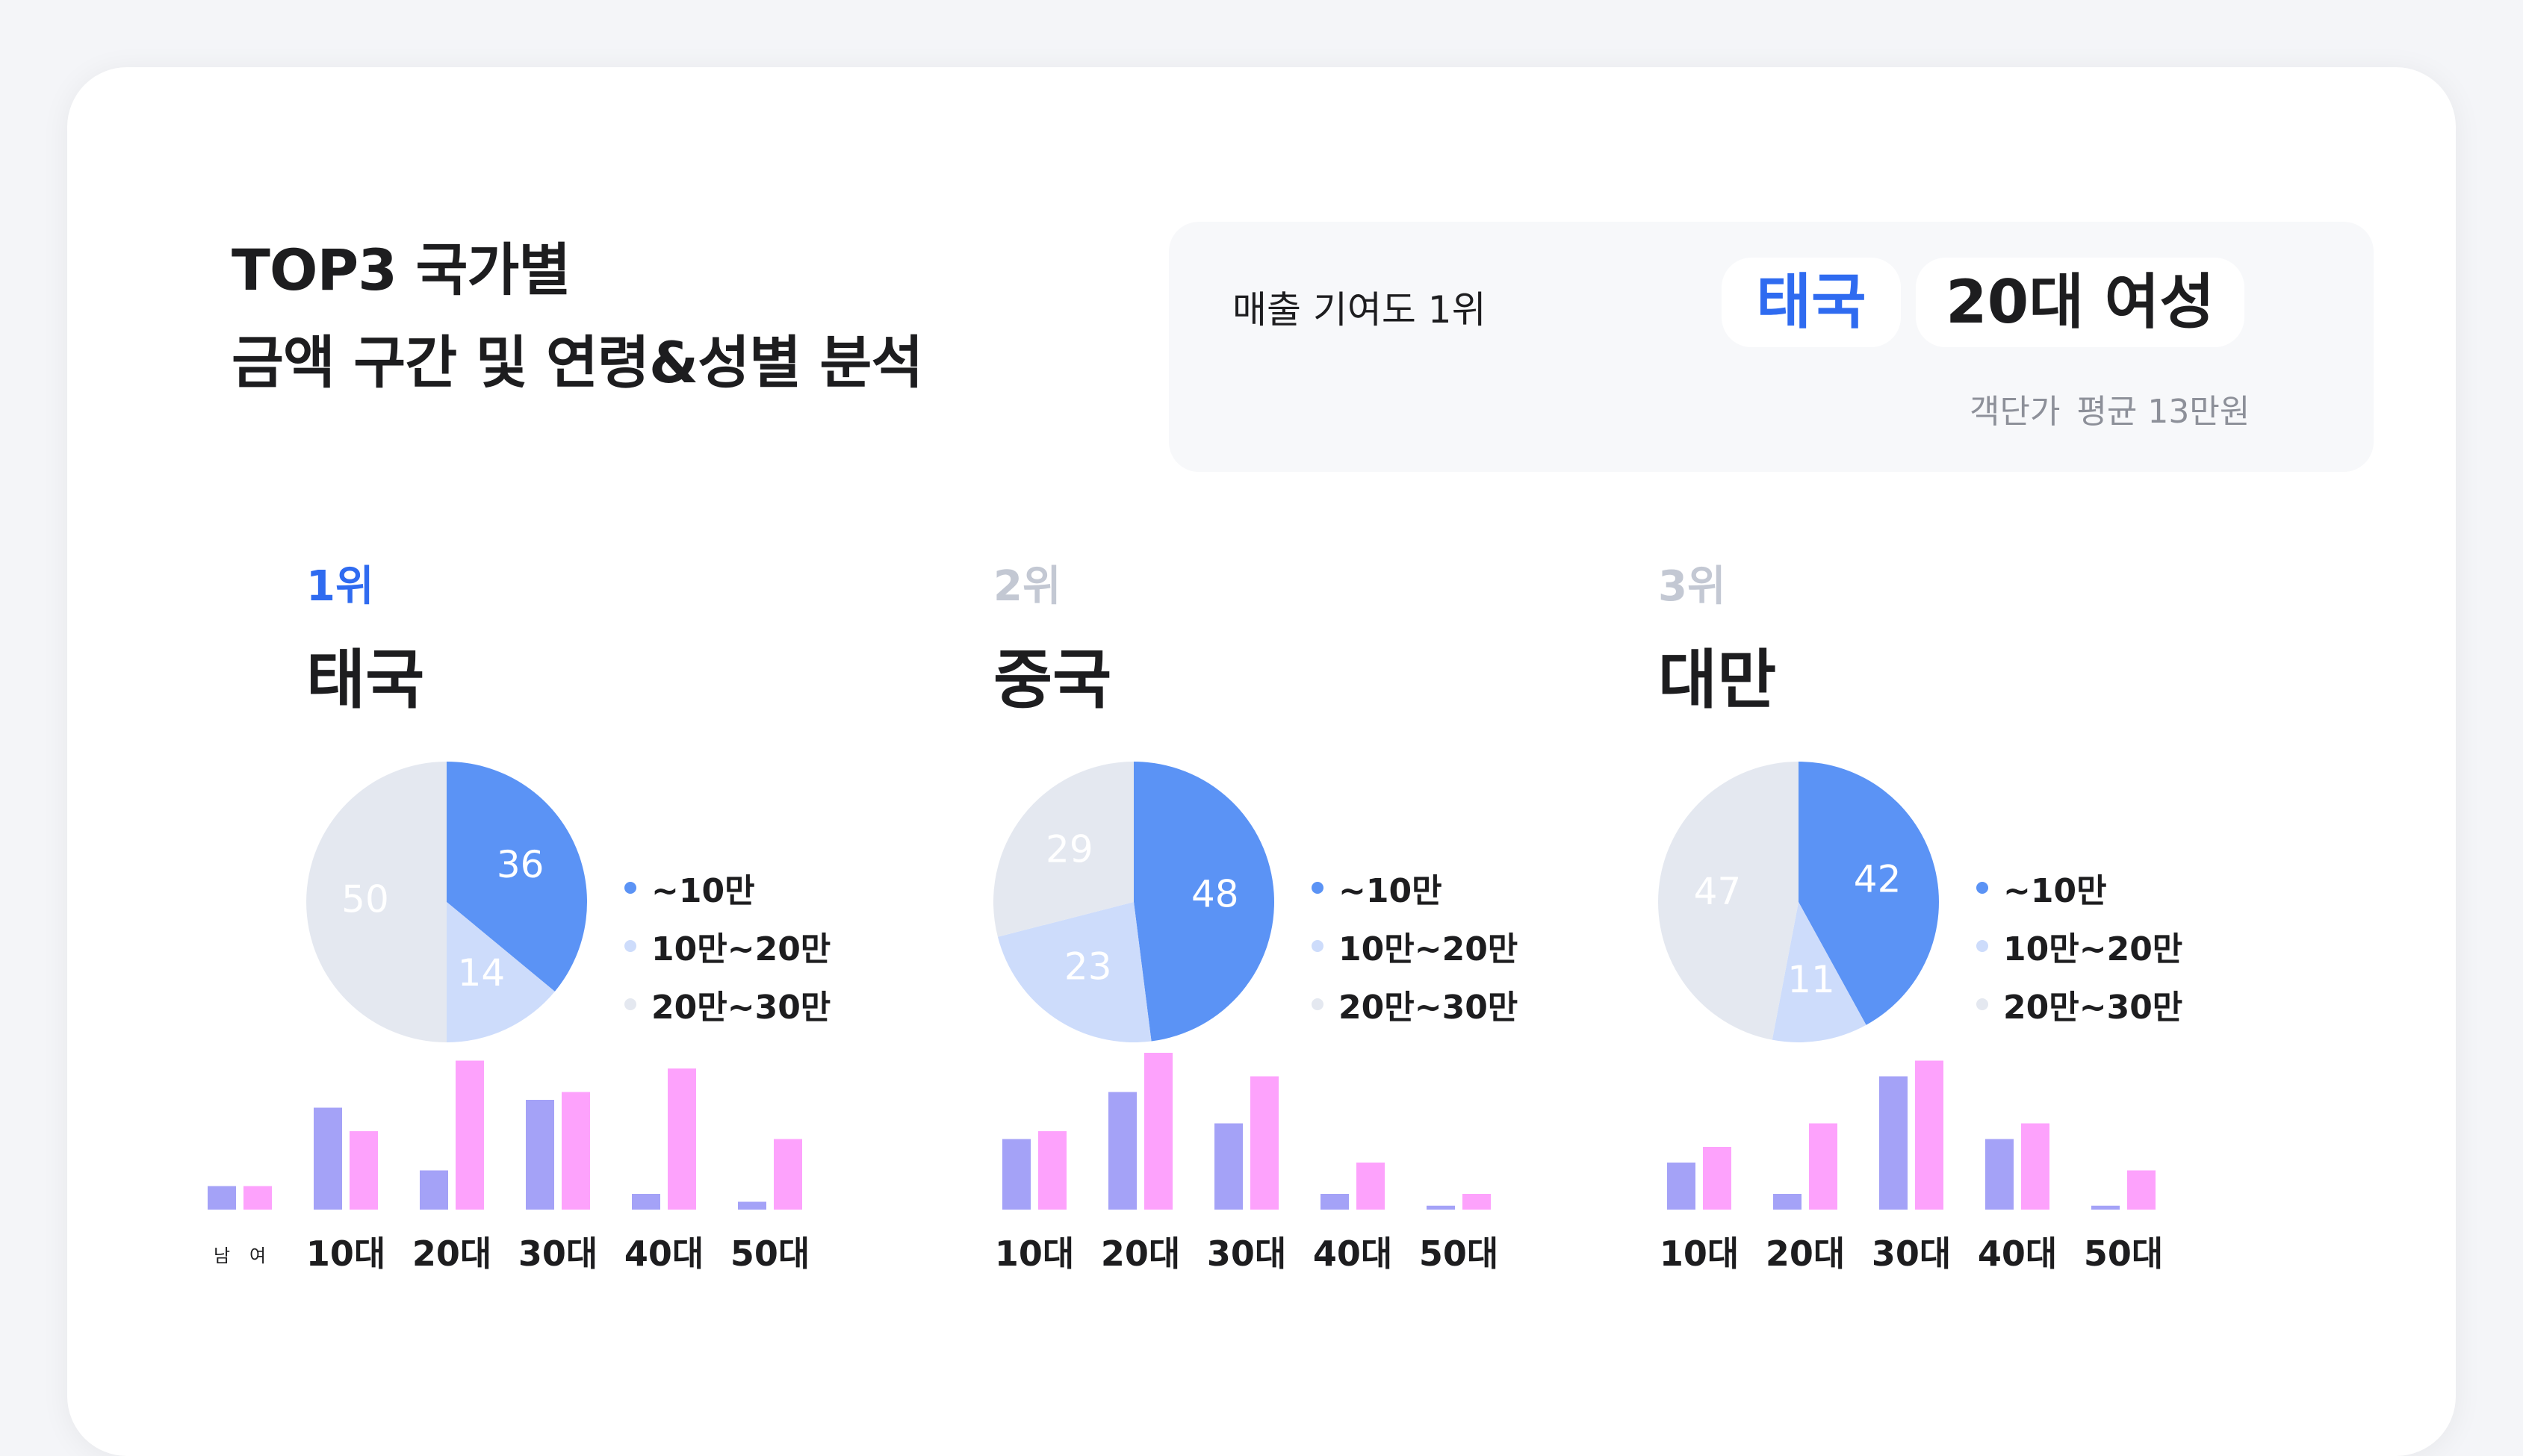 This screenshot has height=1456, width=2523. I want to click on pie-value-label: 42, so click(1878, 878).